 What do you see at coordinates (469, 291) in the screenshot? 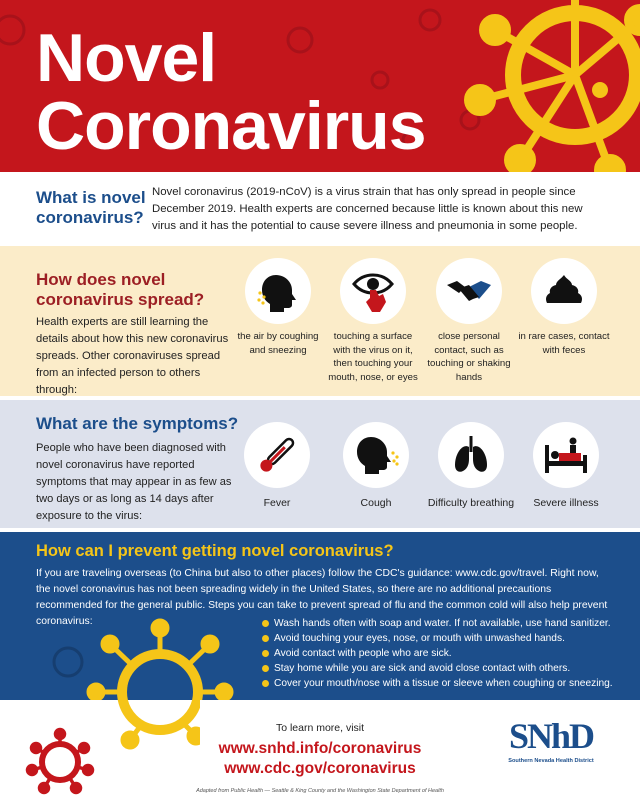
I see `handshake-icon` at bounding box center [469, 291].